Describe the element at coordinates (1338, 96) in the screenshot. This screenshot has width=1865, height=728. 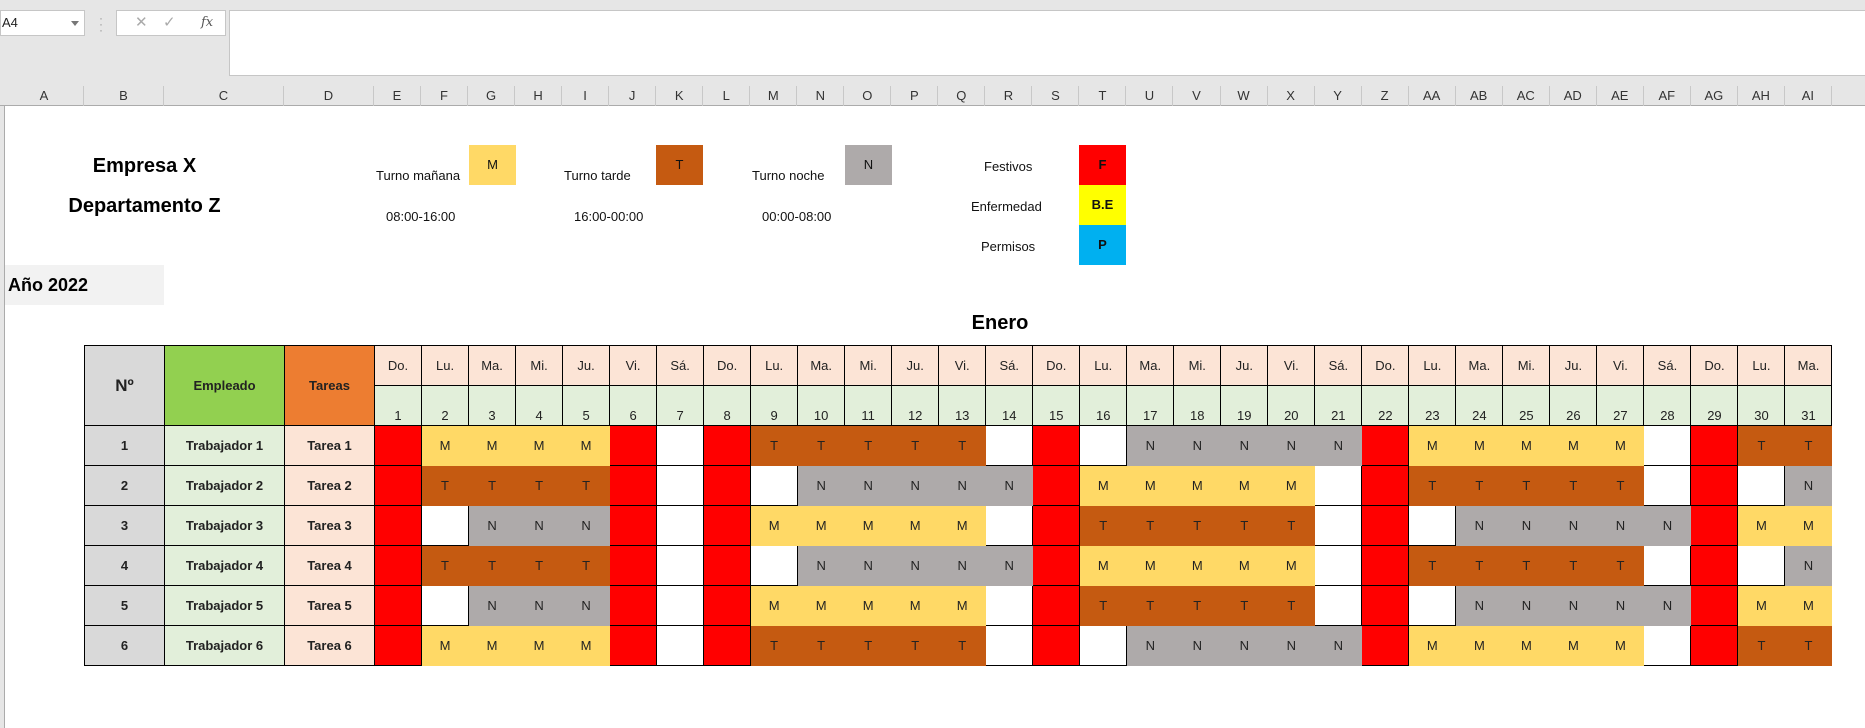
I see `column-header-y: Y` at that location.